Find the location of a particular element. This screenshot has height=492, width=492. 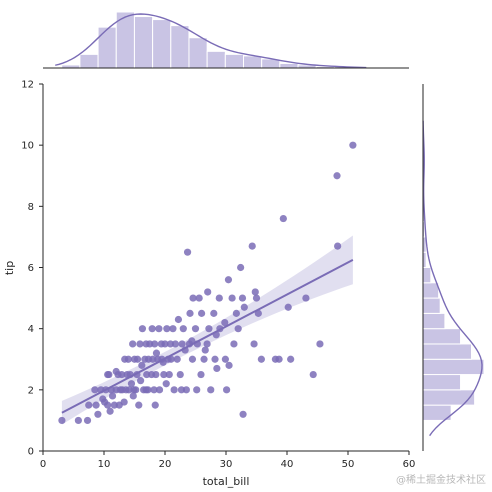

x-tick-label: 30 is located at coordinates (226, 464).